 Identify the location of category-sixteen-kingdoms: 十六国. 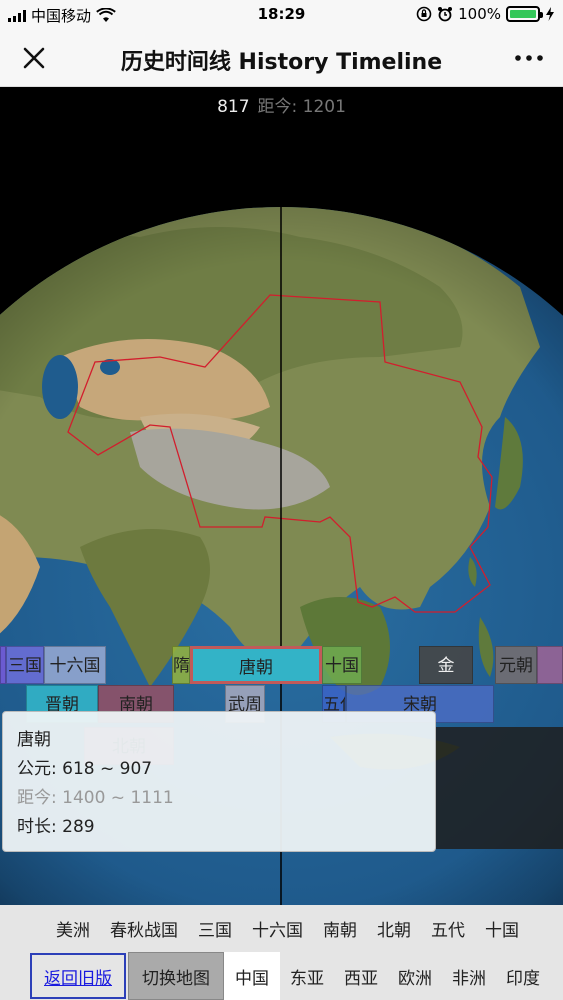
(277, 931).